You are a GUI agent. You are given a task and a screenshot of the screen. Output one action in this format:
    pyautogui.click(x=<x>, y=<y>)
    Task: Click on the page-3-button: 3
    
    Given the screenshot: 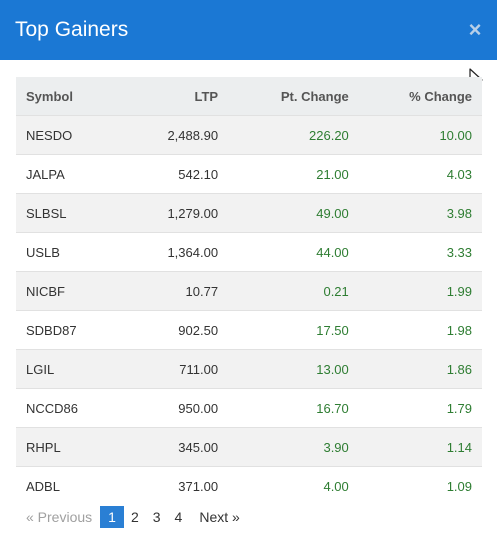 What is the action you would take?
    pyautogui.click(x=156, y=517)
    